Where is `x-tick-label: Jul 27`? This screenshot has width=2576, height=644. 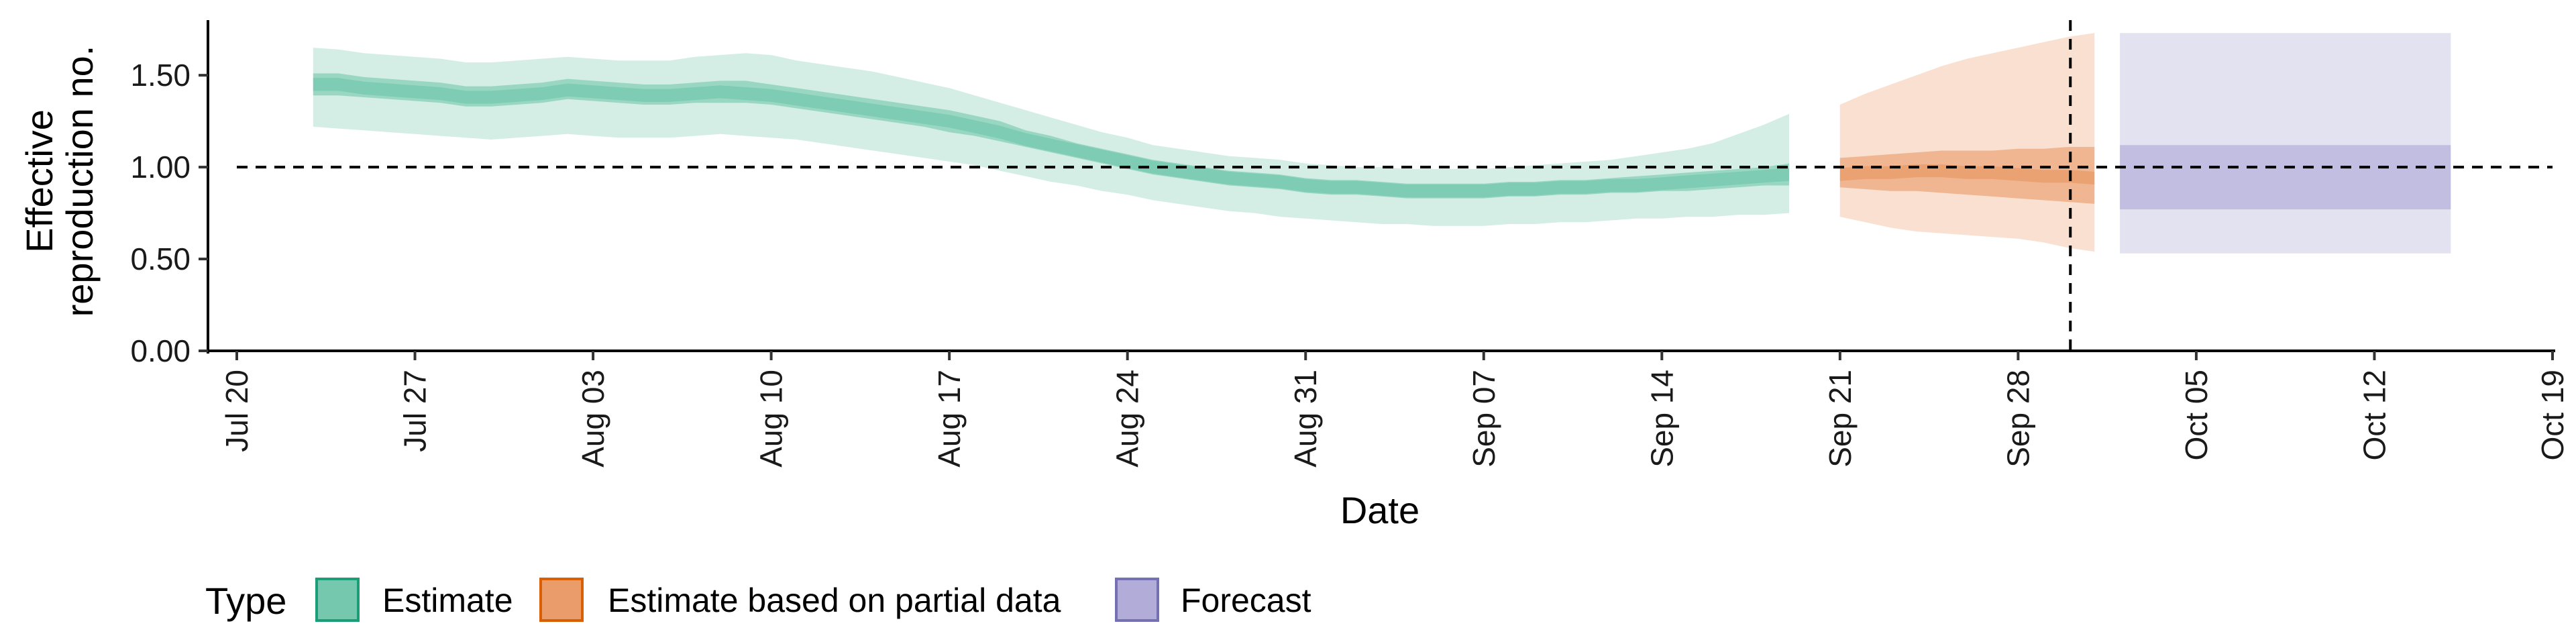
x-tick-label: Jul 27 is located at coordinates (415, 411).